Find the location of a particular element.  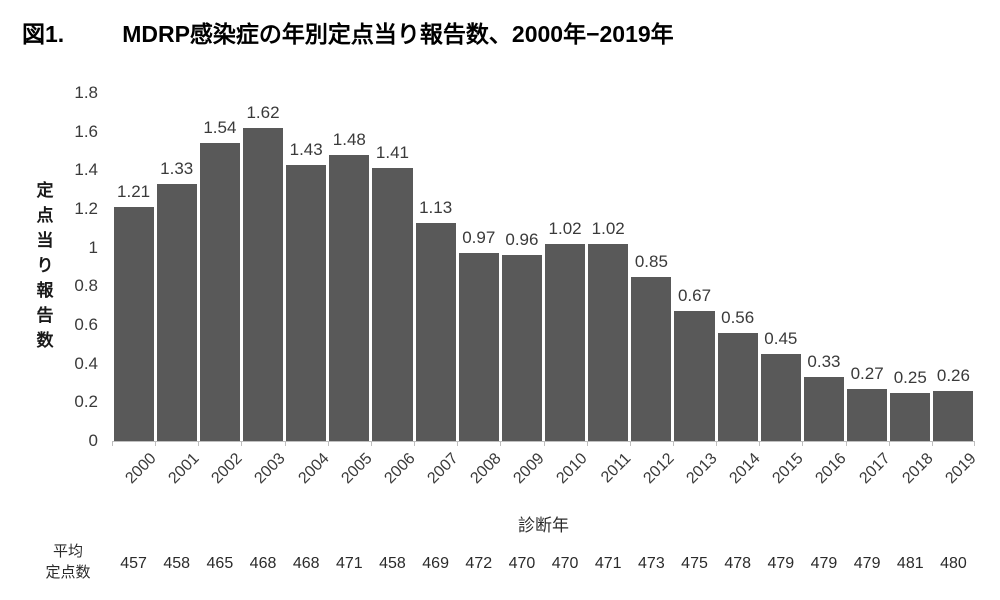

y-tick-label: 0 is located at coordinates (93, 440).